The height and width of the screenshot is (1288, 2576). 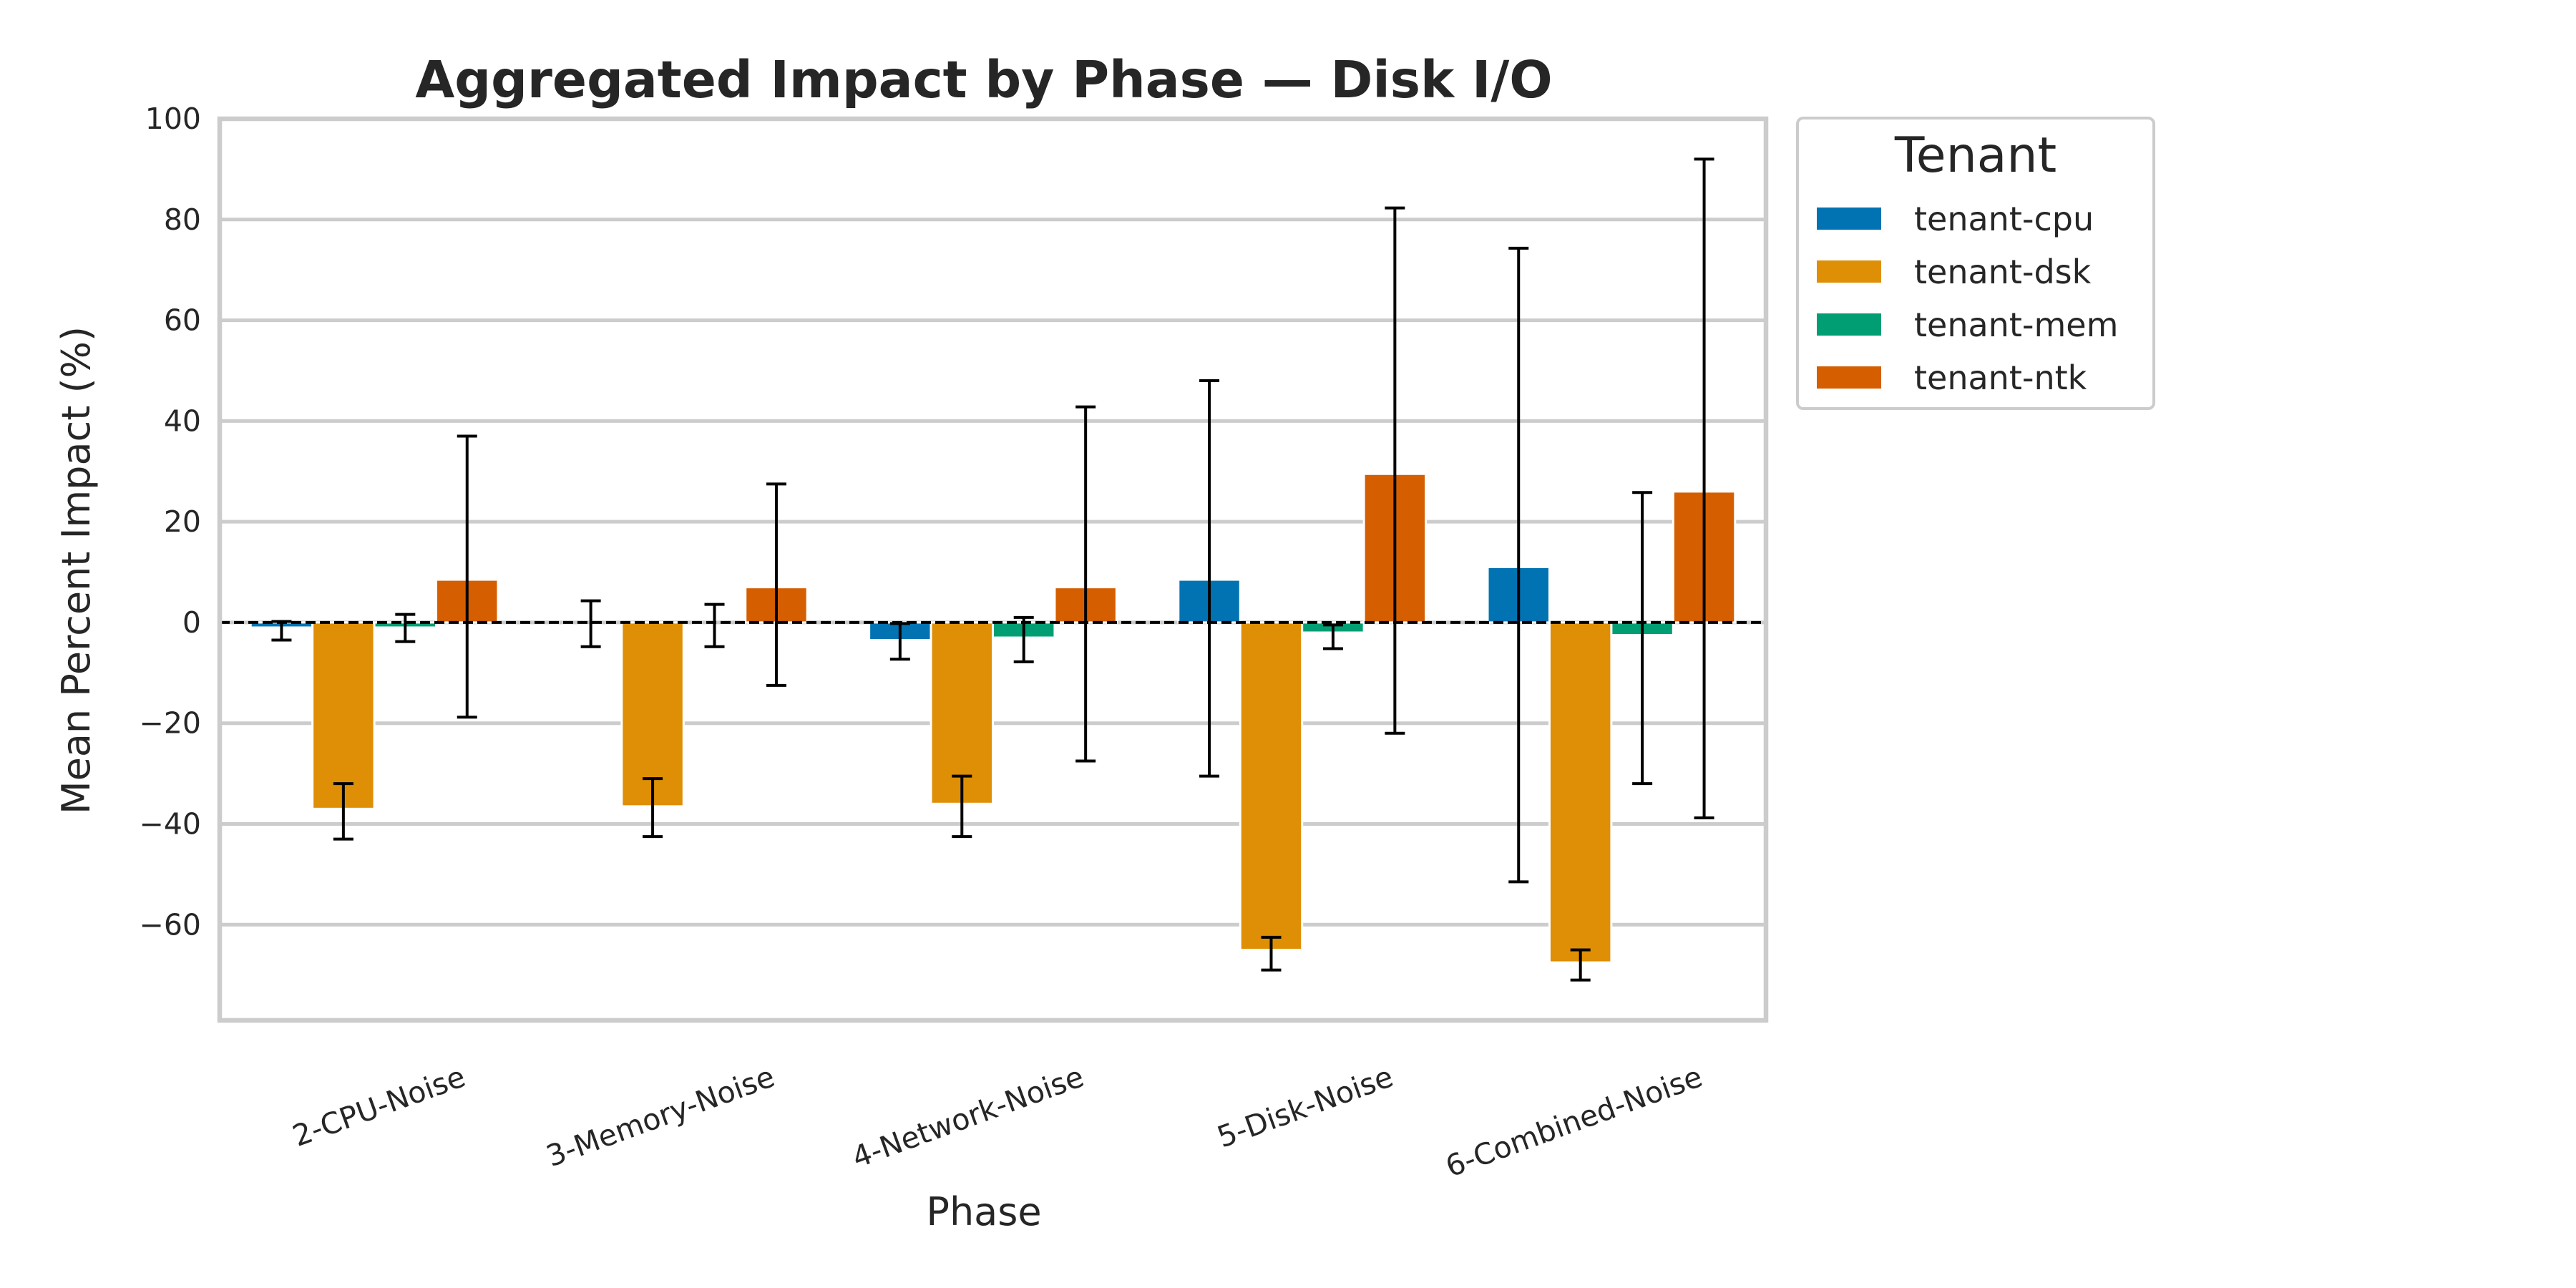 I want to click on x-tick-label: 4-Network-Noise, so click(x=967, y=1117).